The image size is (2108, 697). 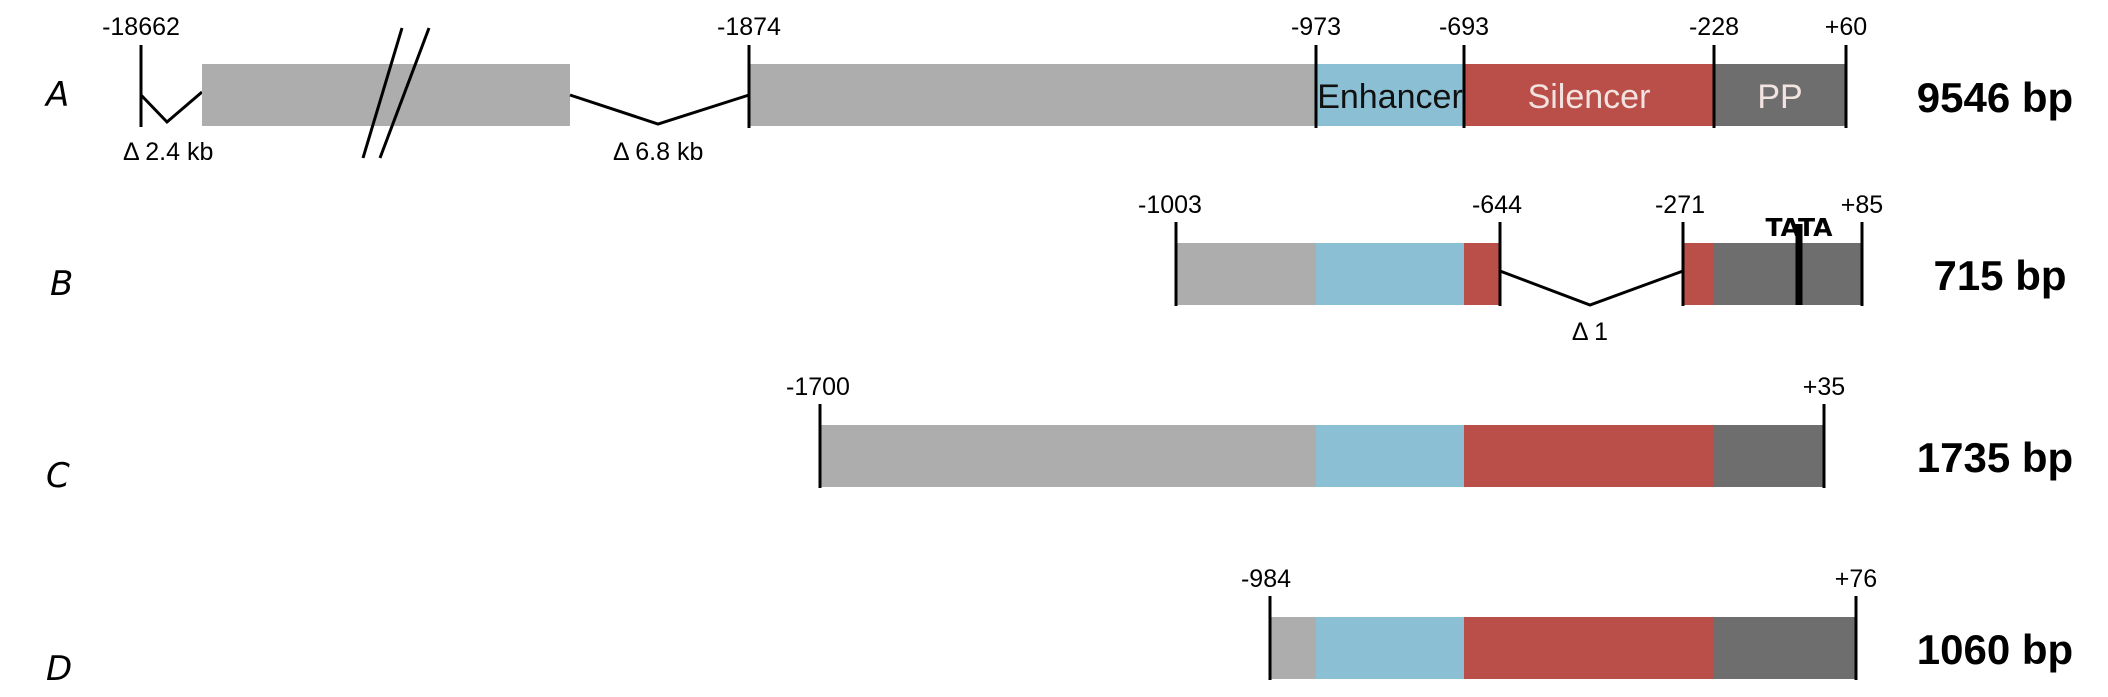 I want to click on deletion-line-2-4kb, so click(x=171, y=107).